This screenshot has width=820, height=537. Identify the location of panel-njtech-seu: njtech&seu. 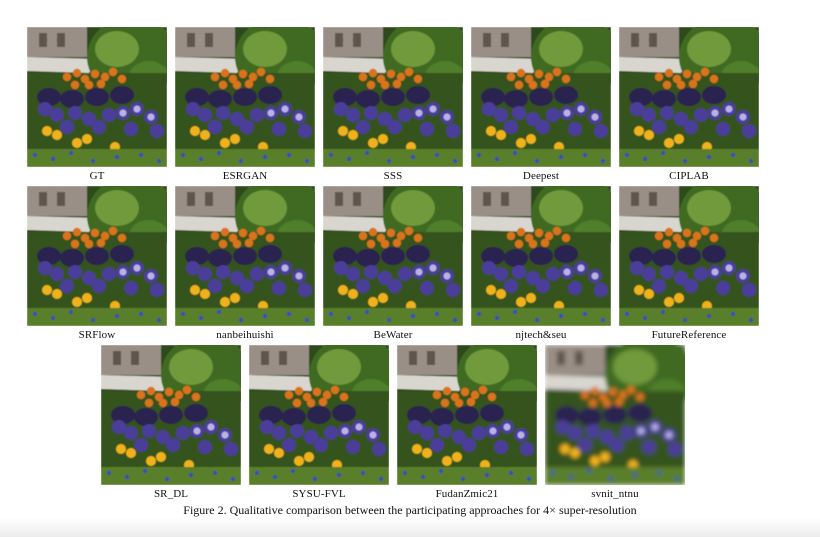
(541, 263).